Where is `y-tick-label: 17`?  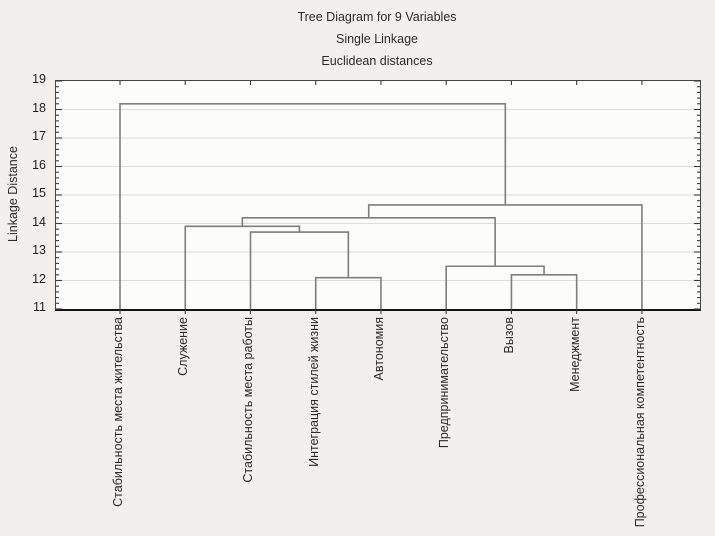
y-tick-label: 17 is located at coordinates (39, 136).